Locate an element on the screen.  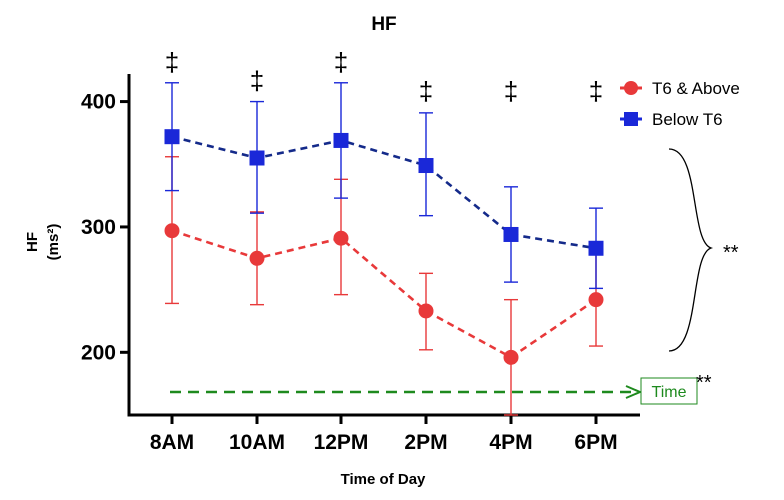
chart-title: HF is located at coordinates (383, 24).